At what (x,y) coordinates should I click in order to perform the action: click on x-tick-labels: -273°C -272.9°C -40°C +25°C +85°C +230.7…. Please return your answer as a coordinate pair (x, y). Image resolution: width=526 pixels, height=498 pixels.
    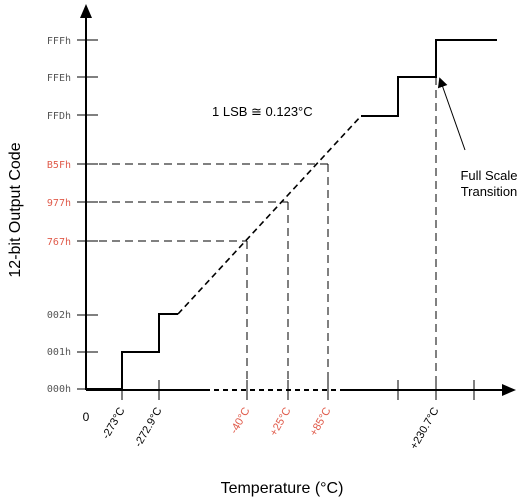
    Looking at the image, I should click on (271, 428).